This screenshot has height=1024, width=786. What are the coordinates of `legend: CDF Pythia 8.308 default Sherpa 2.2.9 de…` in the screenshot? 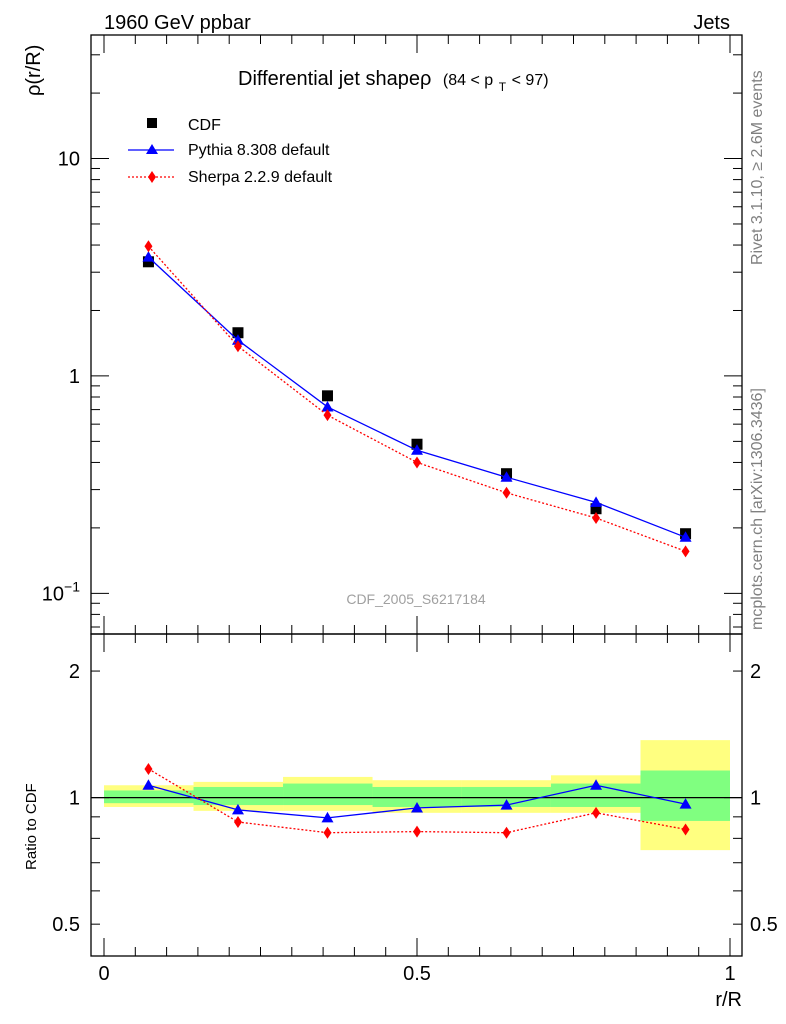 It's located at (230, 151).